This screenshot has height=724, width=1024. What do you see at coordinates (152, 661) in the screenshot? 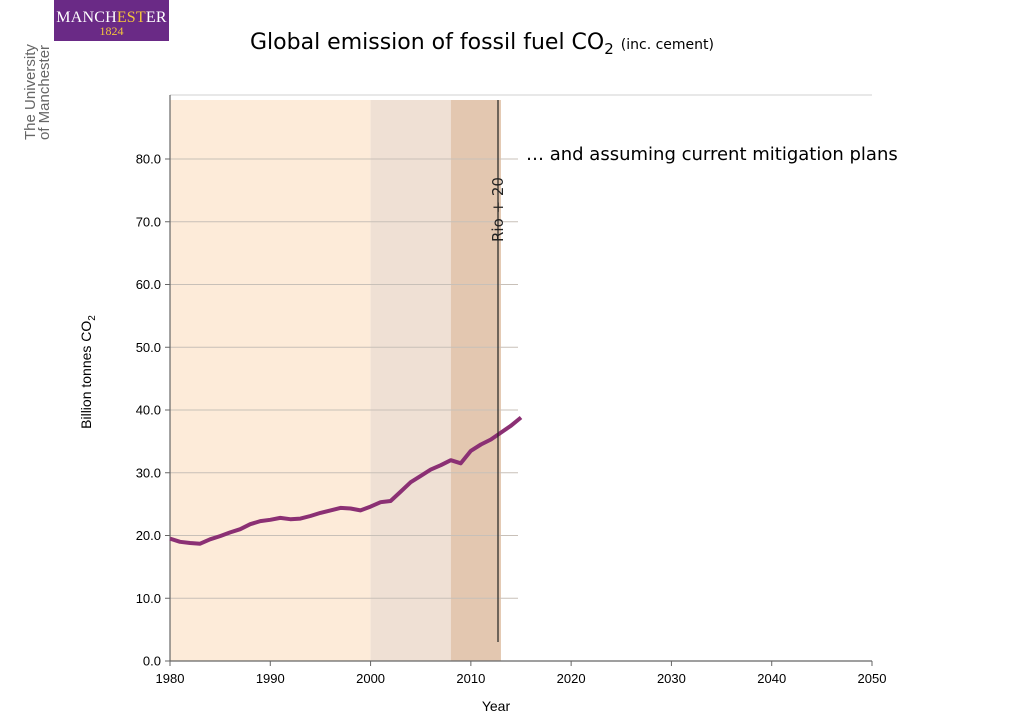
I see `y-tick-label: 0.0` at bounding box center [152, 661].